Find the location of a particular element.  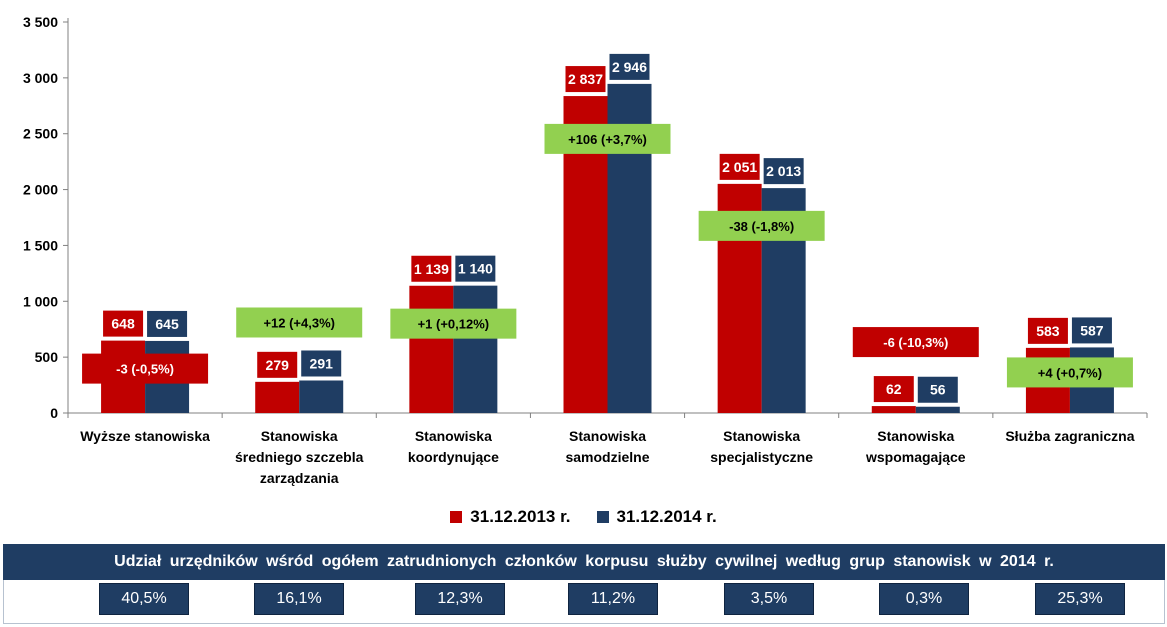

y-tick-label: 3 000 is located at coordinates (40, 78).